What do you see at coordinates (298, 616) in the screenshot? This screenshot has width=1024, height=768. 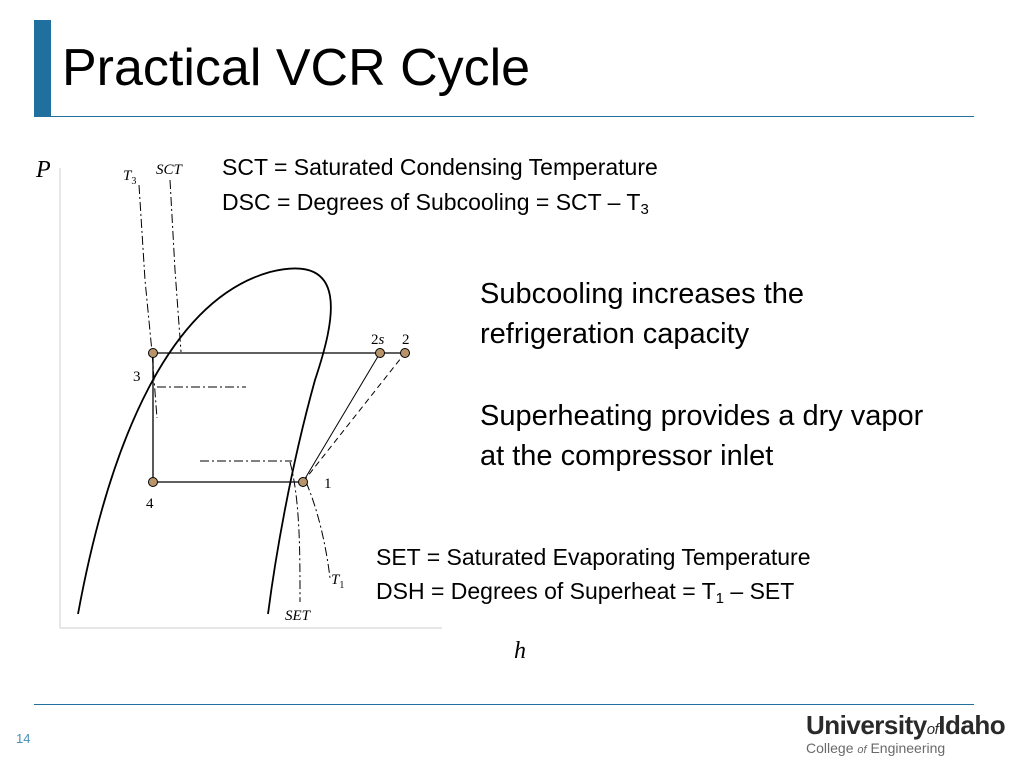 I see `set-label: SET` at bounding box center [298, 616].